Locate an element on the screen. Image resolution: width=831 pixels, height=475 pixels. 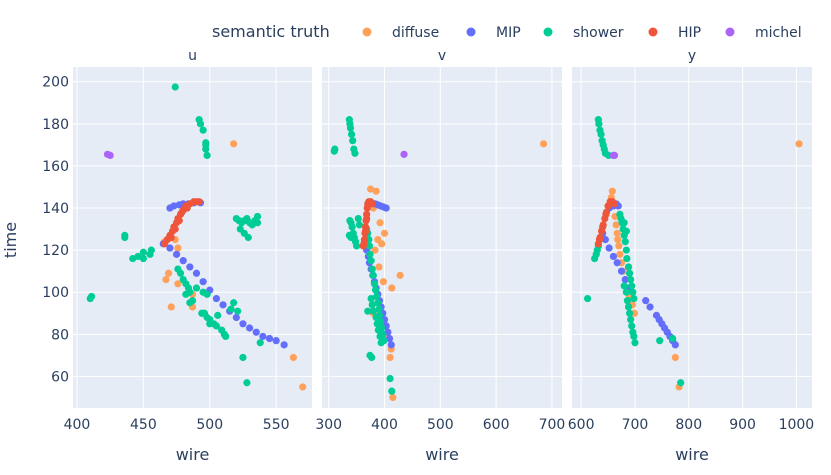
x-tick-label: 300 is located at coordinates (328, 425).